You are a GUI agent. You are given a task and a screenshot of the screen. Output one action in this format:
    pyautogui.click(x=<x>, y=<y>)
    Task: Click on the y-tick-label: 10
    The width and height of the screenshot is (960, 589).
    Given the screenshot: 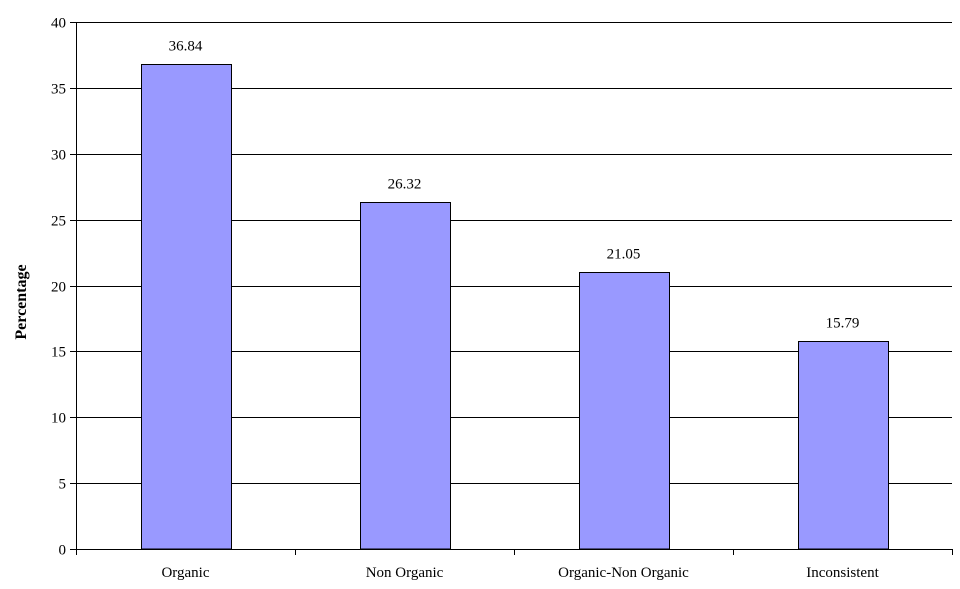 What is the action you would take?
    pyautogui.click(x=58, y=419)
    